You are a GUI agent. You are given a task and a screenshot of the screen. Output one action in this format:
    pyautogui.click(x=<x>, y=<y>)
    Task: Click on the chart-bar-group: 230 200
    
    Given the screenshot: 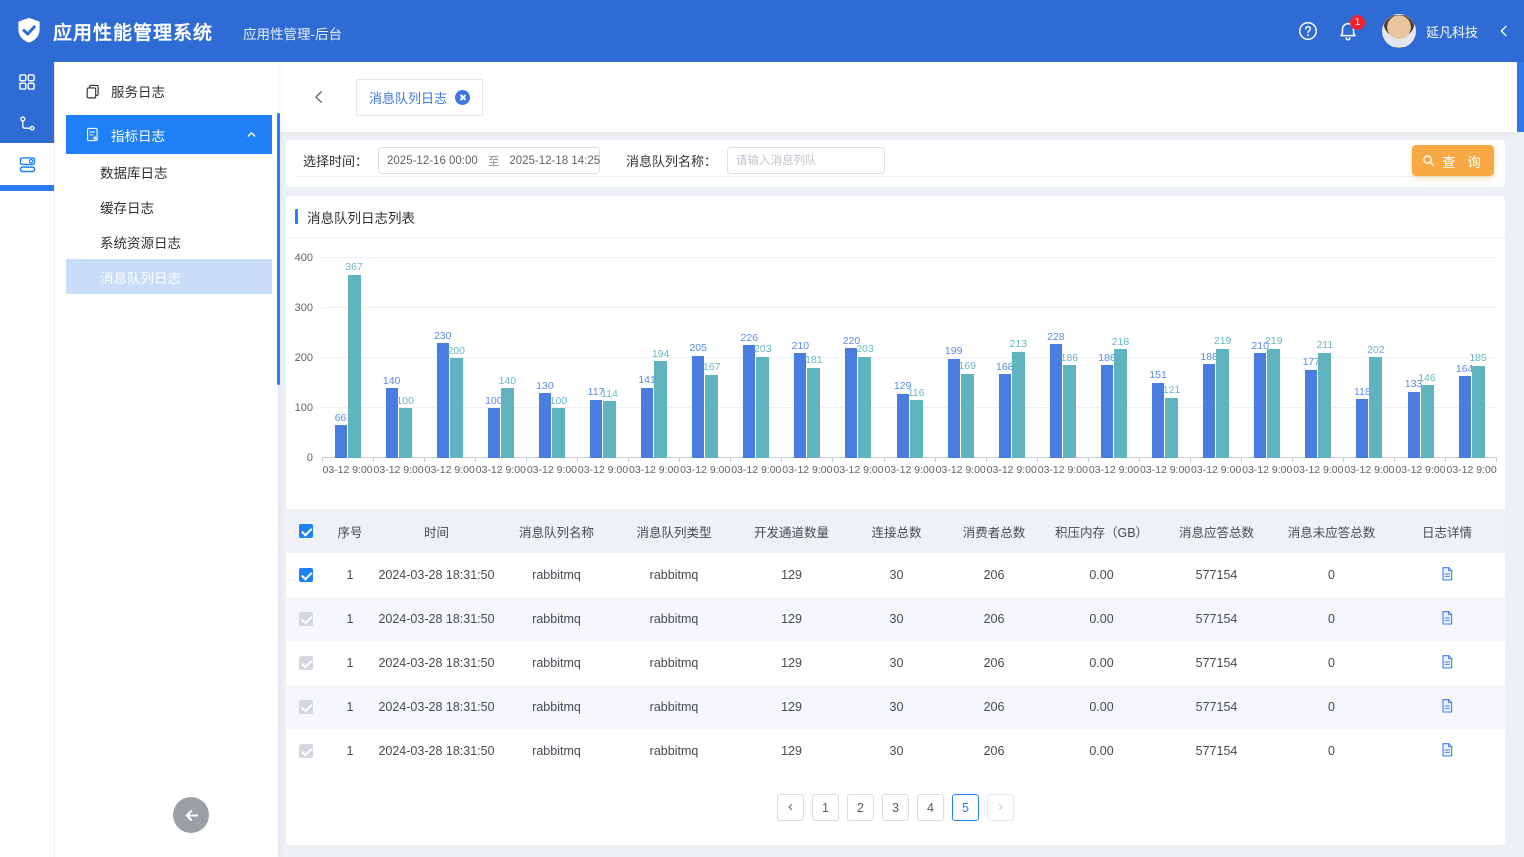 What is the action you would take?
    pyautogui.click(x=449, y=358)
    